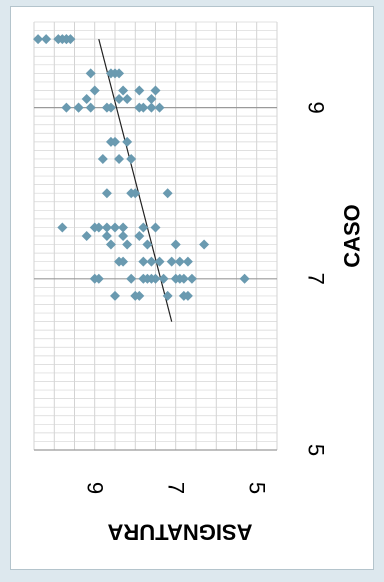 This screenshot has height=582, width=384. What do you see at coordinates (316, 107) in the screenshot?
I see `x-tick-label: 9` at bounding box center [316, 107].